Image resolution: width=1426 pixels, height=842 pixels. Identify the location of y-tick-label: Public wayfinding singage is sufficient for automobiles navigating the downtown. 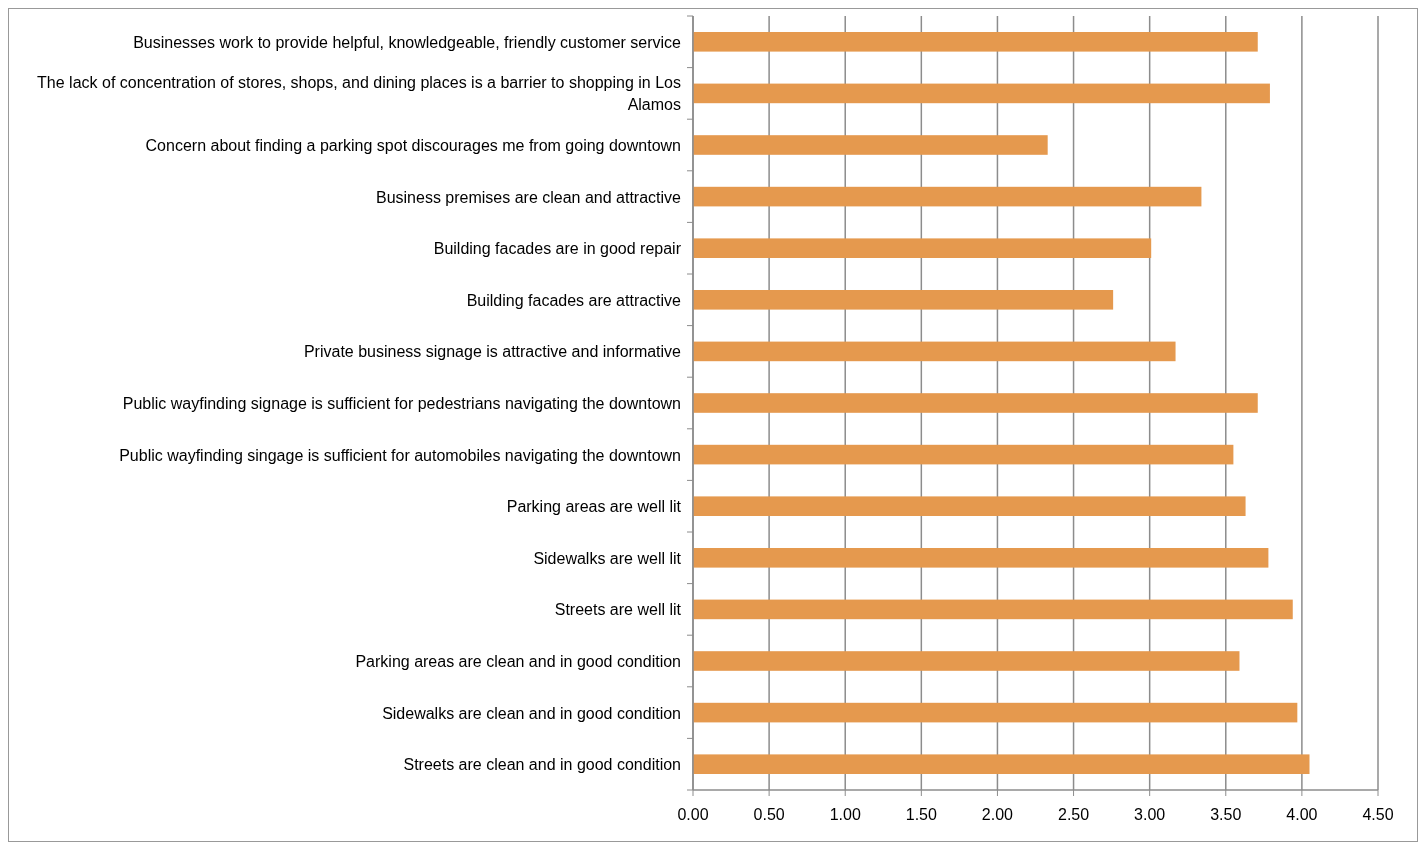
(400, 455).